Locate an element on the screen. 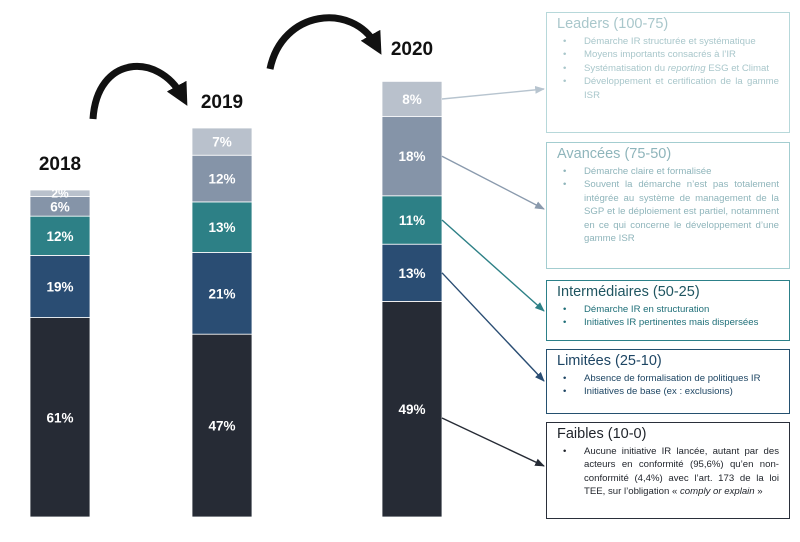  connector-arrows-layer is located at coordinates (493, 276).